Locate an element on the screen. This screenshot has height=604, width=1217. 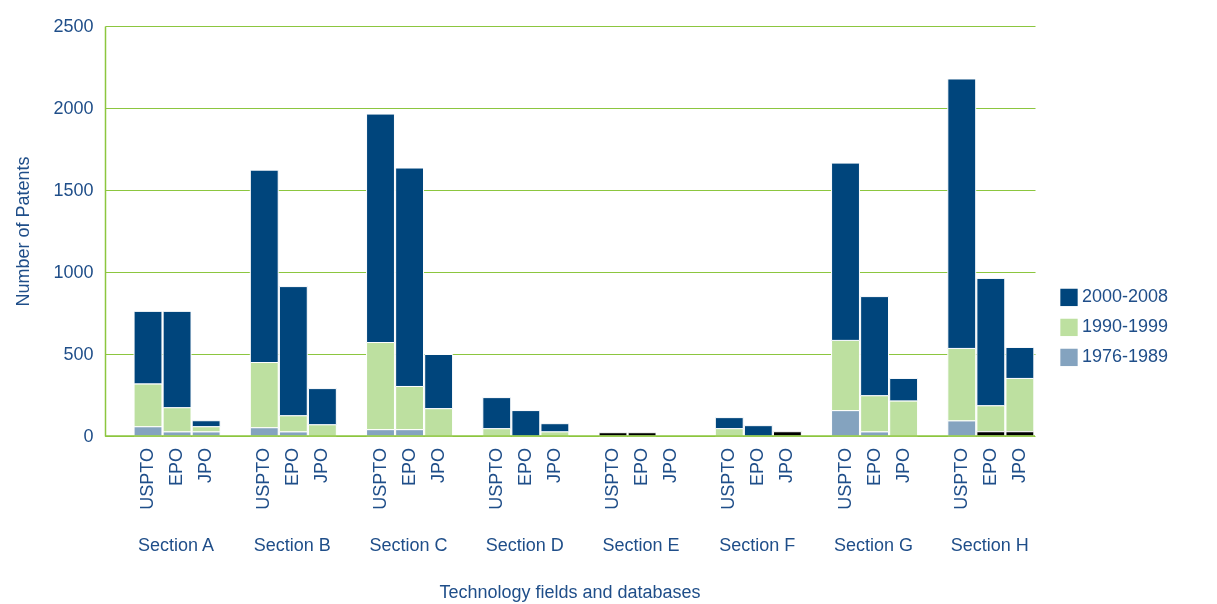
y-tick-label: 1000 is located at coordinates (73, 271).